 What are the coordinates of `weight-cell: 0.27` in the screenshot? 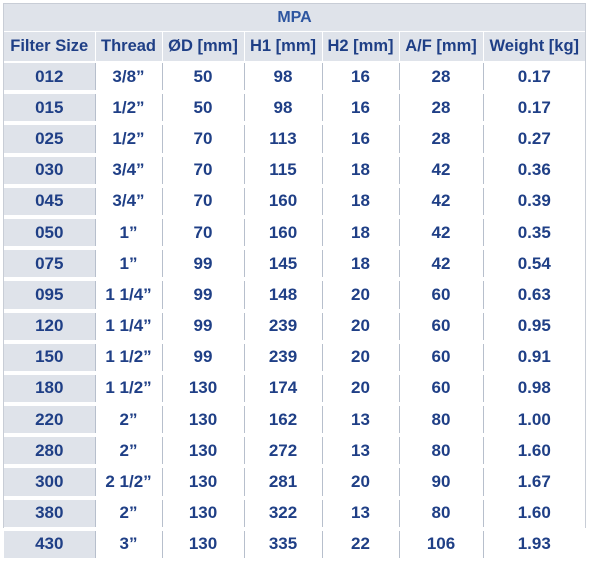 It's located at (534, 140).